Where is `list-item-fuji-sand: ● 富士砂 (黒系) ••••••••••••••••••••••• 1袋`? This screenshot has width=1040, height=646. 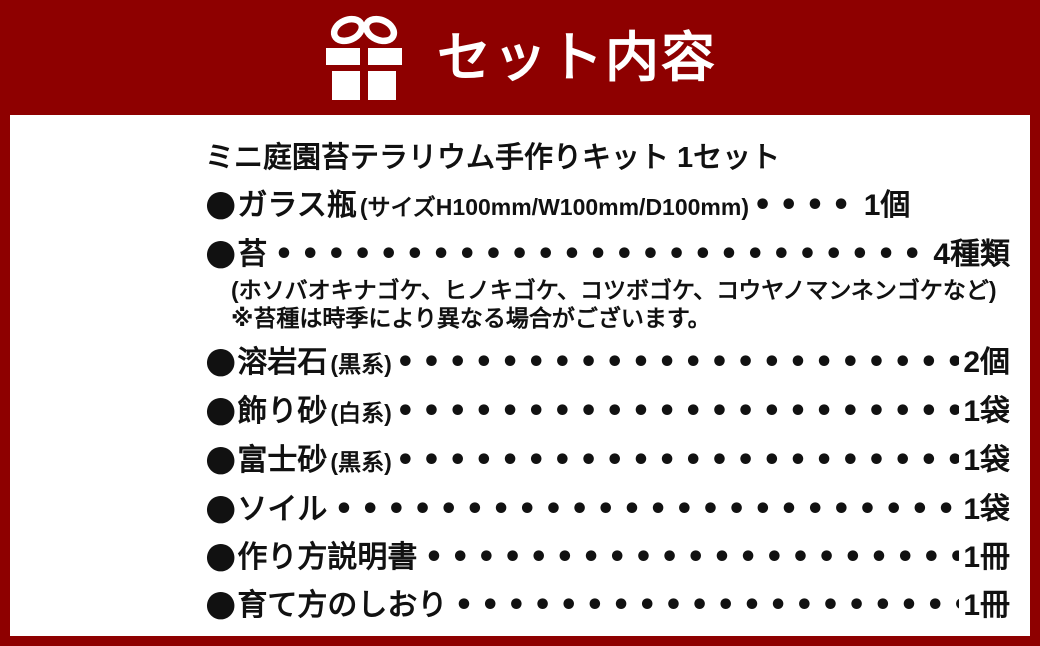 list-item-fuji-sand: ● 富士砂 (黒系) ••••••••••••••••••••••• 1袋 is located at coordinates (607, 458).